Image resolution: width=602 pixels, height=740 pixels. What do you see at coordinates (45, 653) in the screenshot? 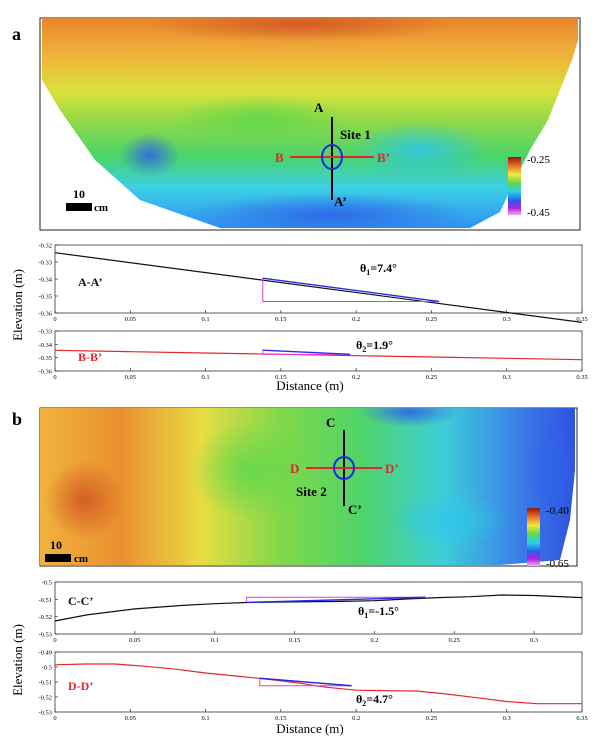
I see `d-d-ytick-label: -0.49` at bounding box center [45, 653].